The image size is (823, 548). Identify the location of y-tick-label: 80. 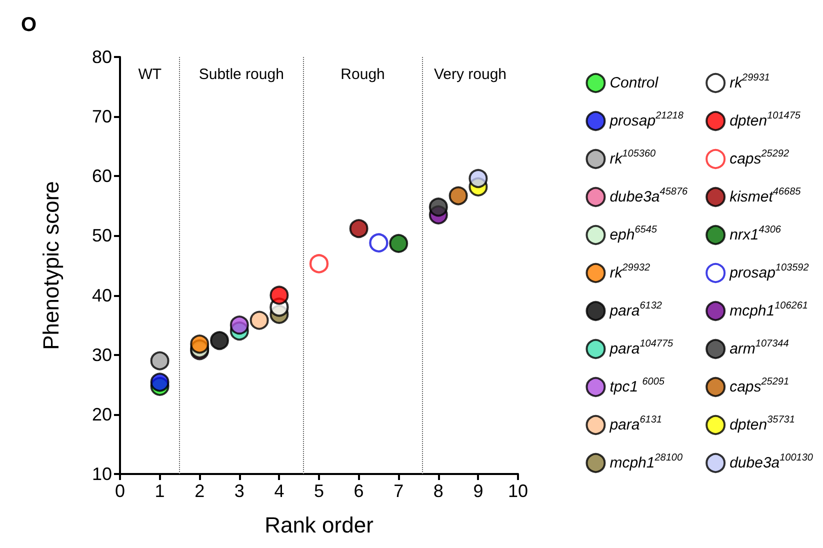
(102, 57).